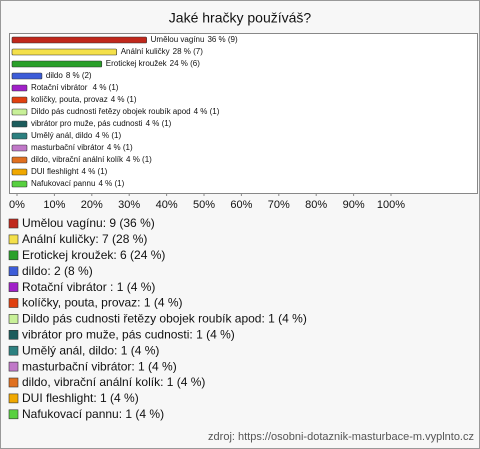 This screenshot has width=480, height=449. Describe the element at coordinates (88, 223) in the screenshot. I see `legend-label: Umělou vagínu: 9 (36 %)` at that location.